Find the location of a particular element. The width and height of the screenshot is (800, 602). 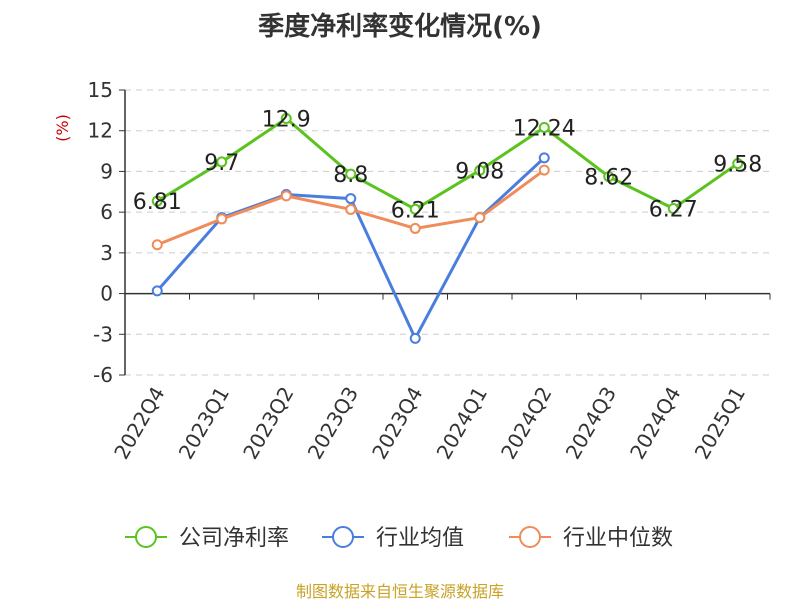

x-tick-label: 2023Q4 is located at coordinates (397, 423).